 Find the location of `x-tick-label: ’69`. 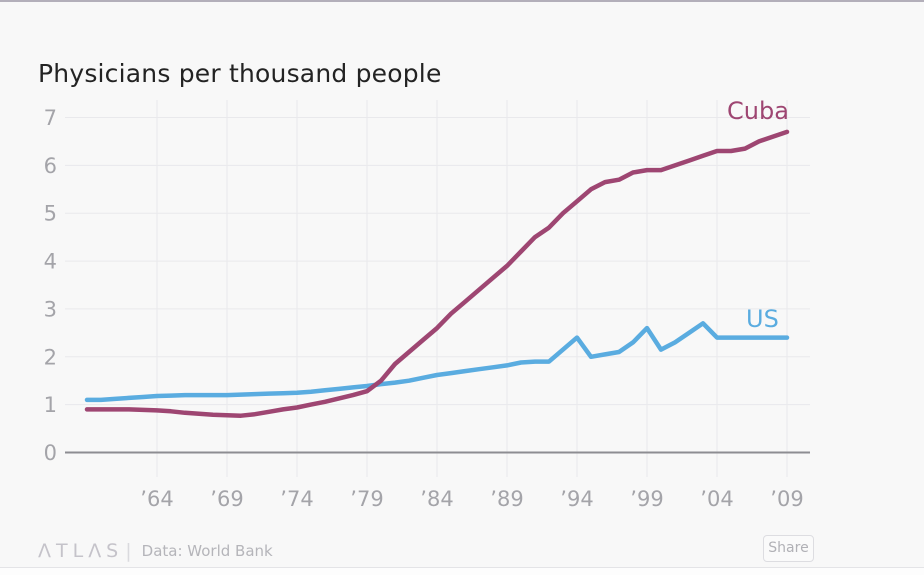

x-tick-label: ’69 is located at coordinates (226, 499).